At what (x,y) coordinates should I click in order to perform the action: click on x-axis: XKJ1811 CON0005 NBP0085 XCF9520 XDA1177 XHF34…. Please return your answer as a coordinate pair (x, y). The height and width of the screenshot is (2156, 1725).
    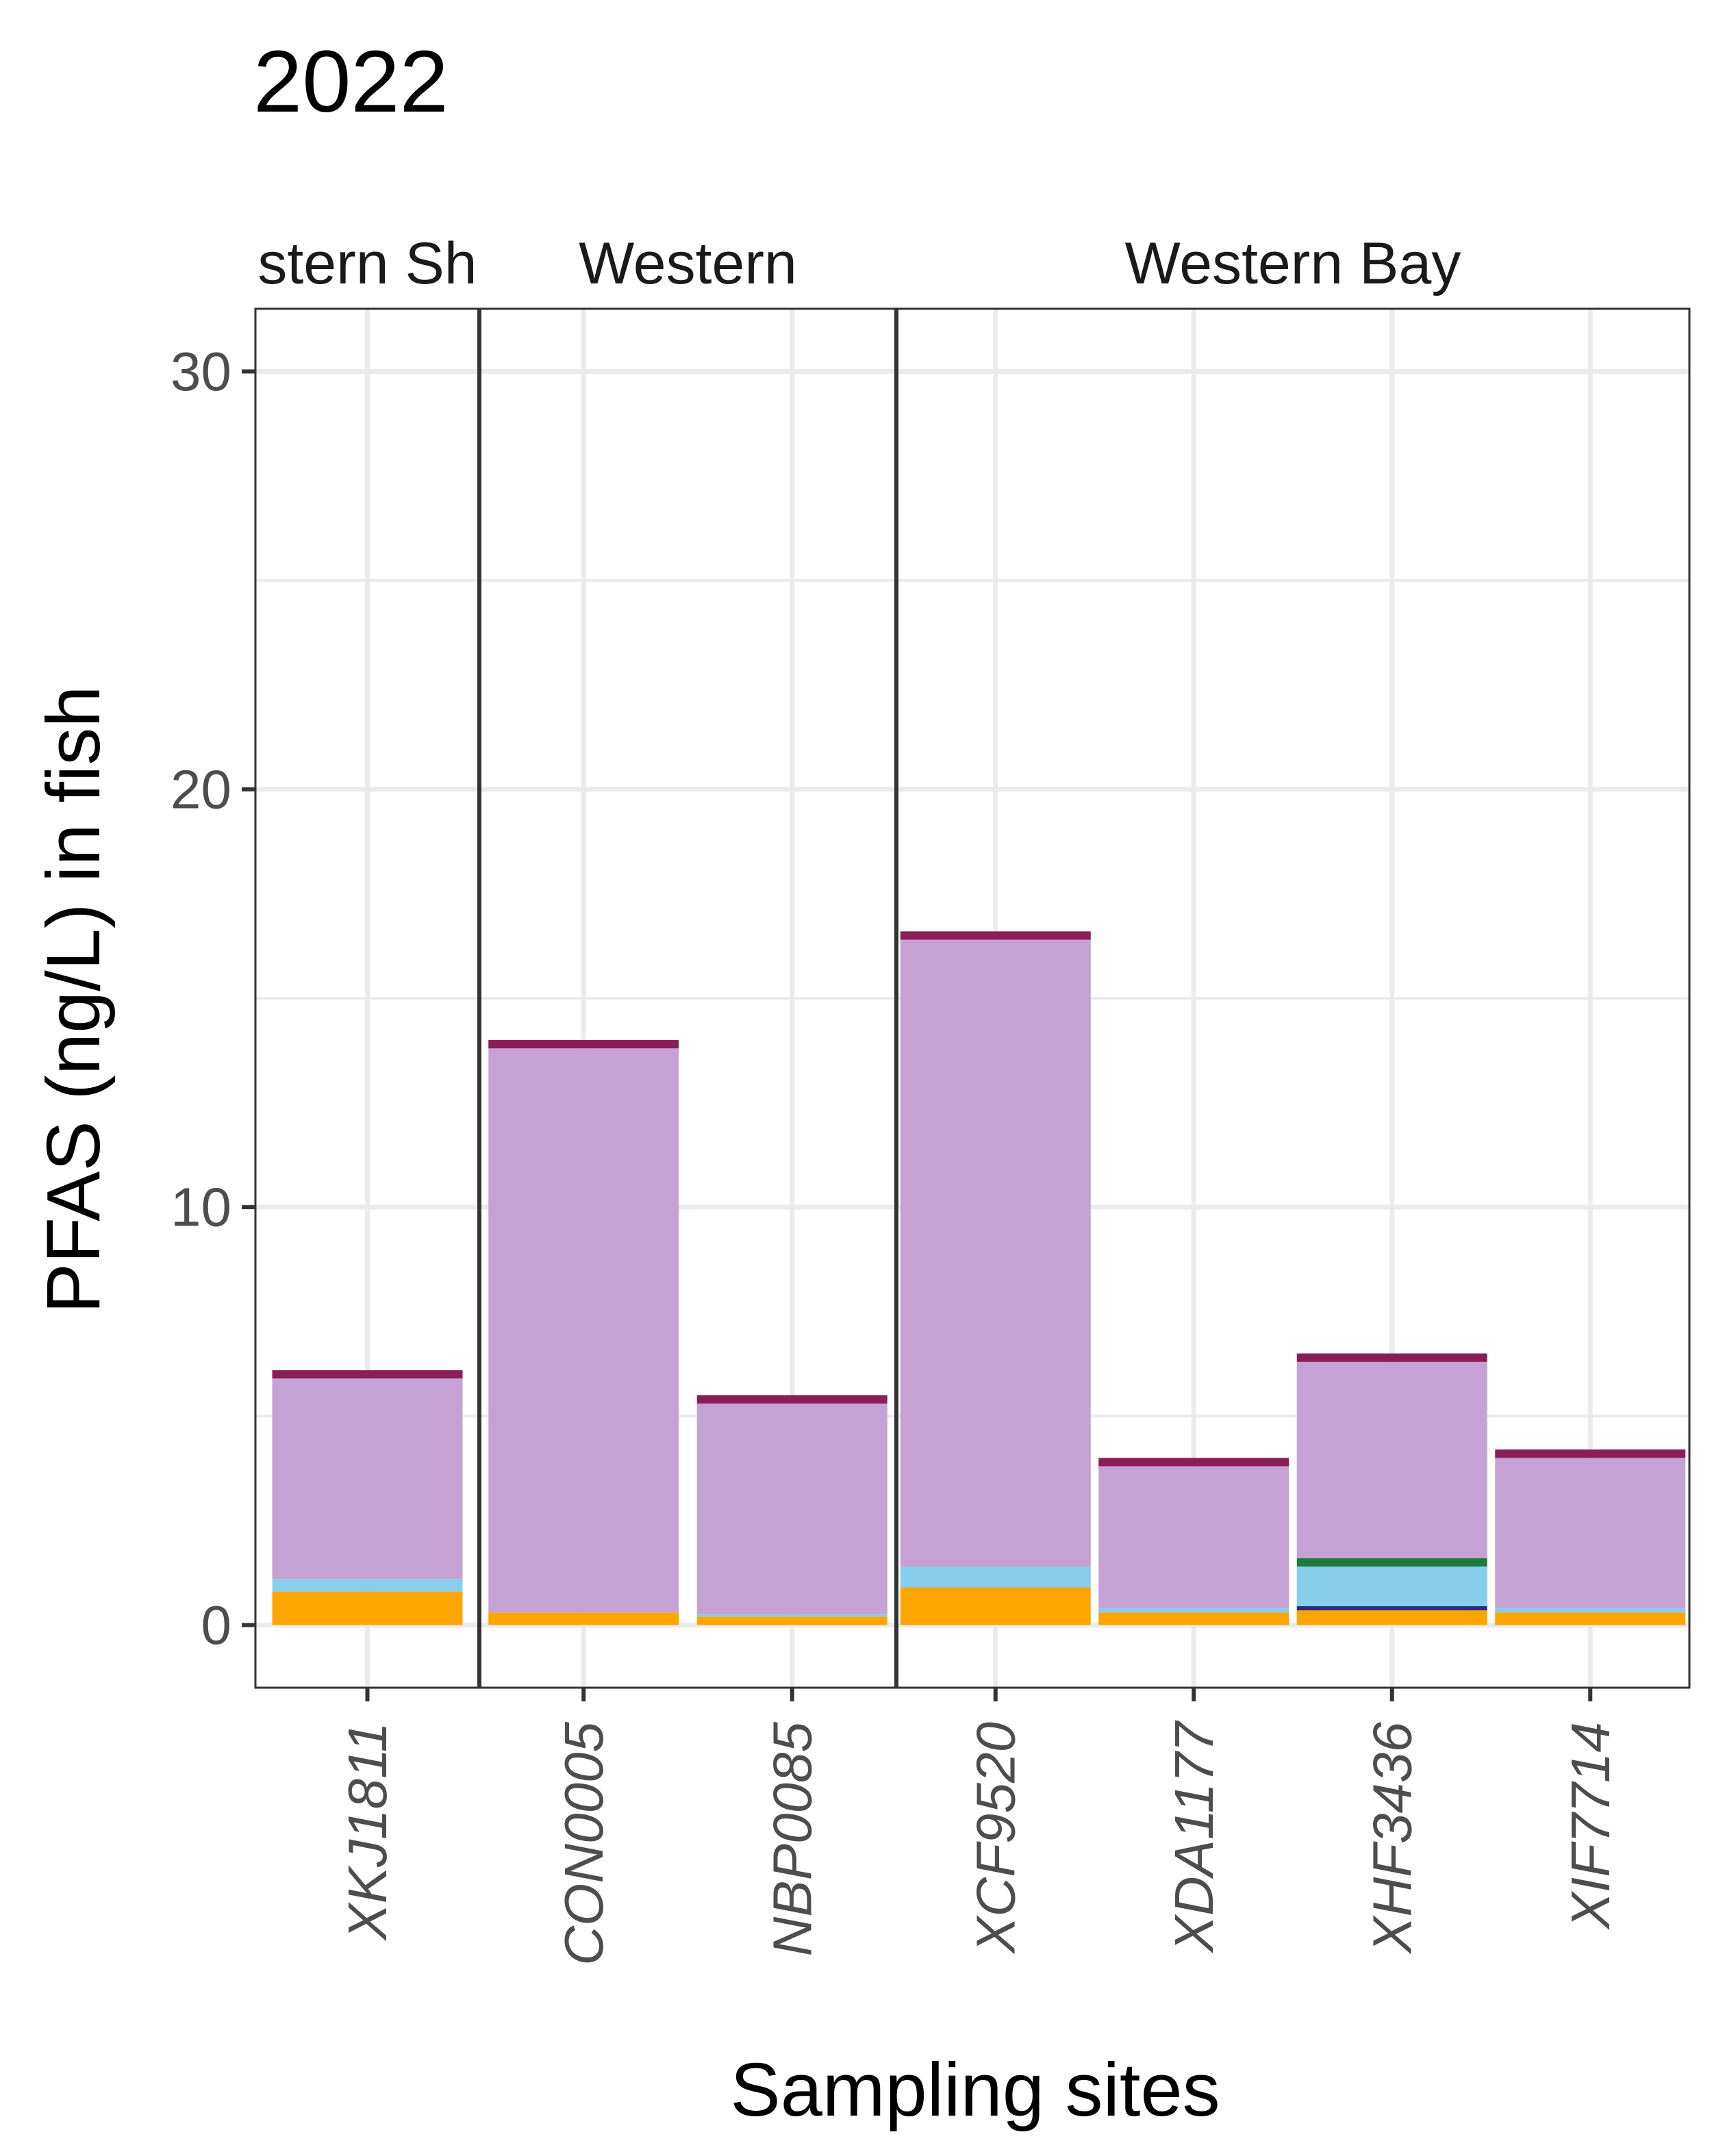
    Looking at the image, I should click on (979, 1827).